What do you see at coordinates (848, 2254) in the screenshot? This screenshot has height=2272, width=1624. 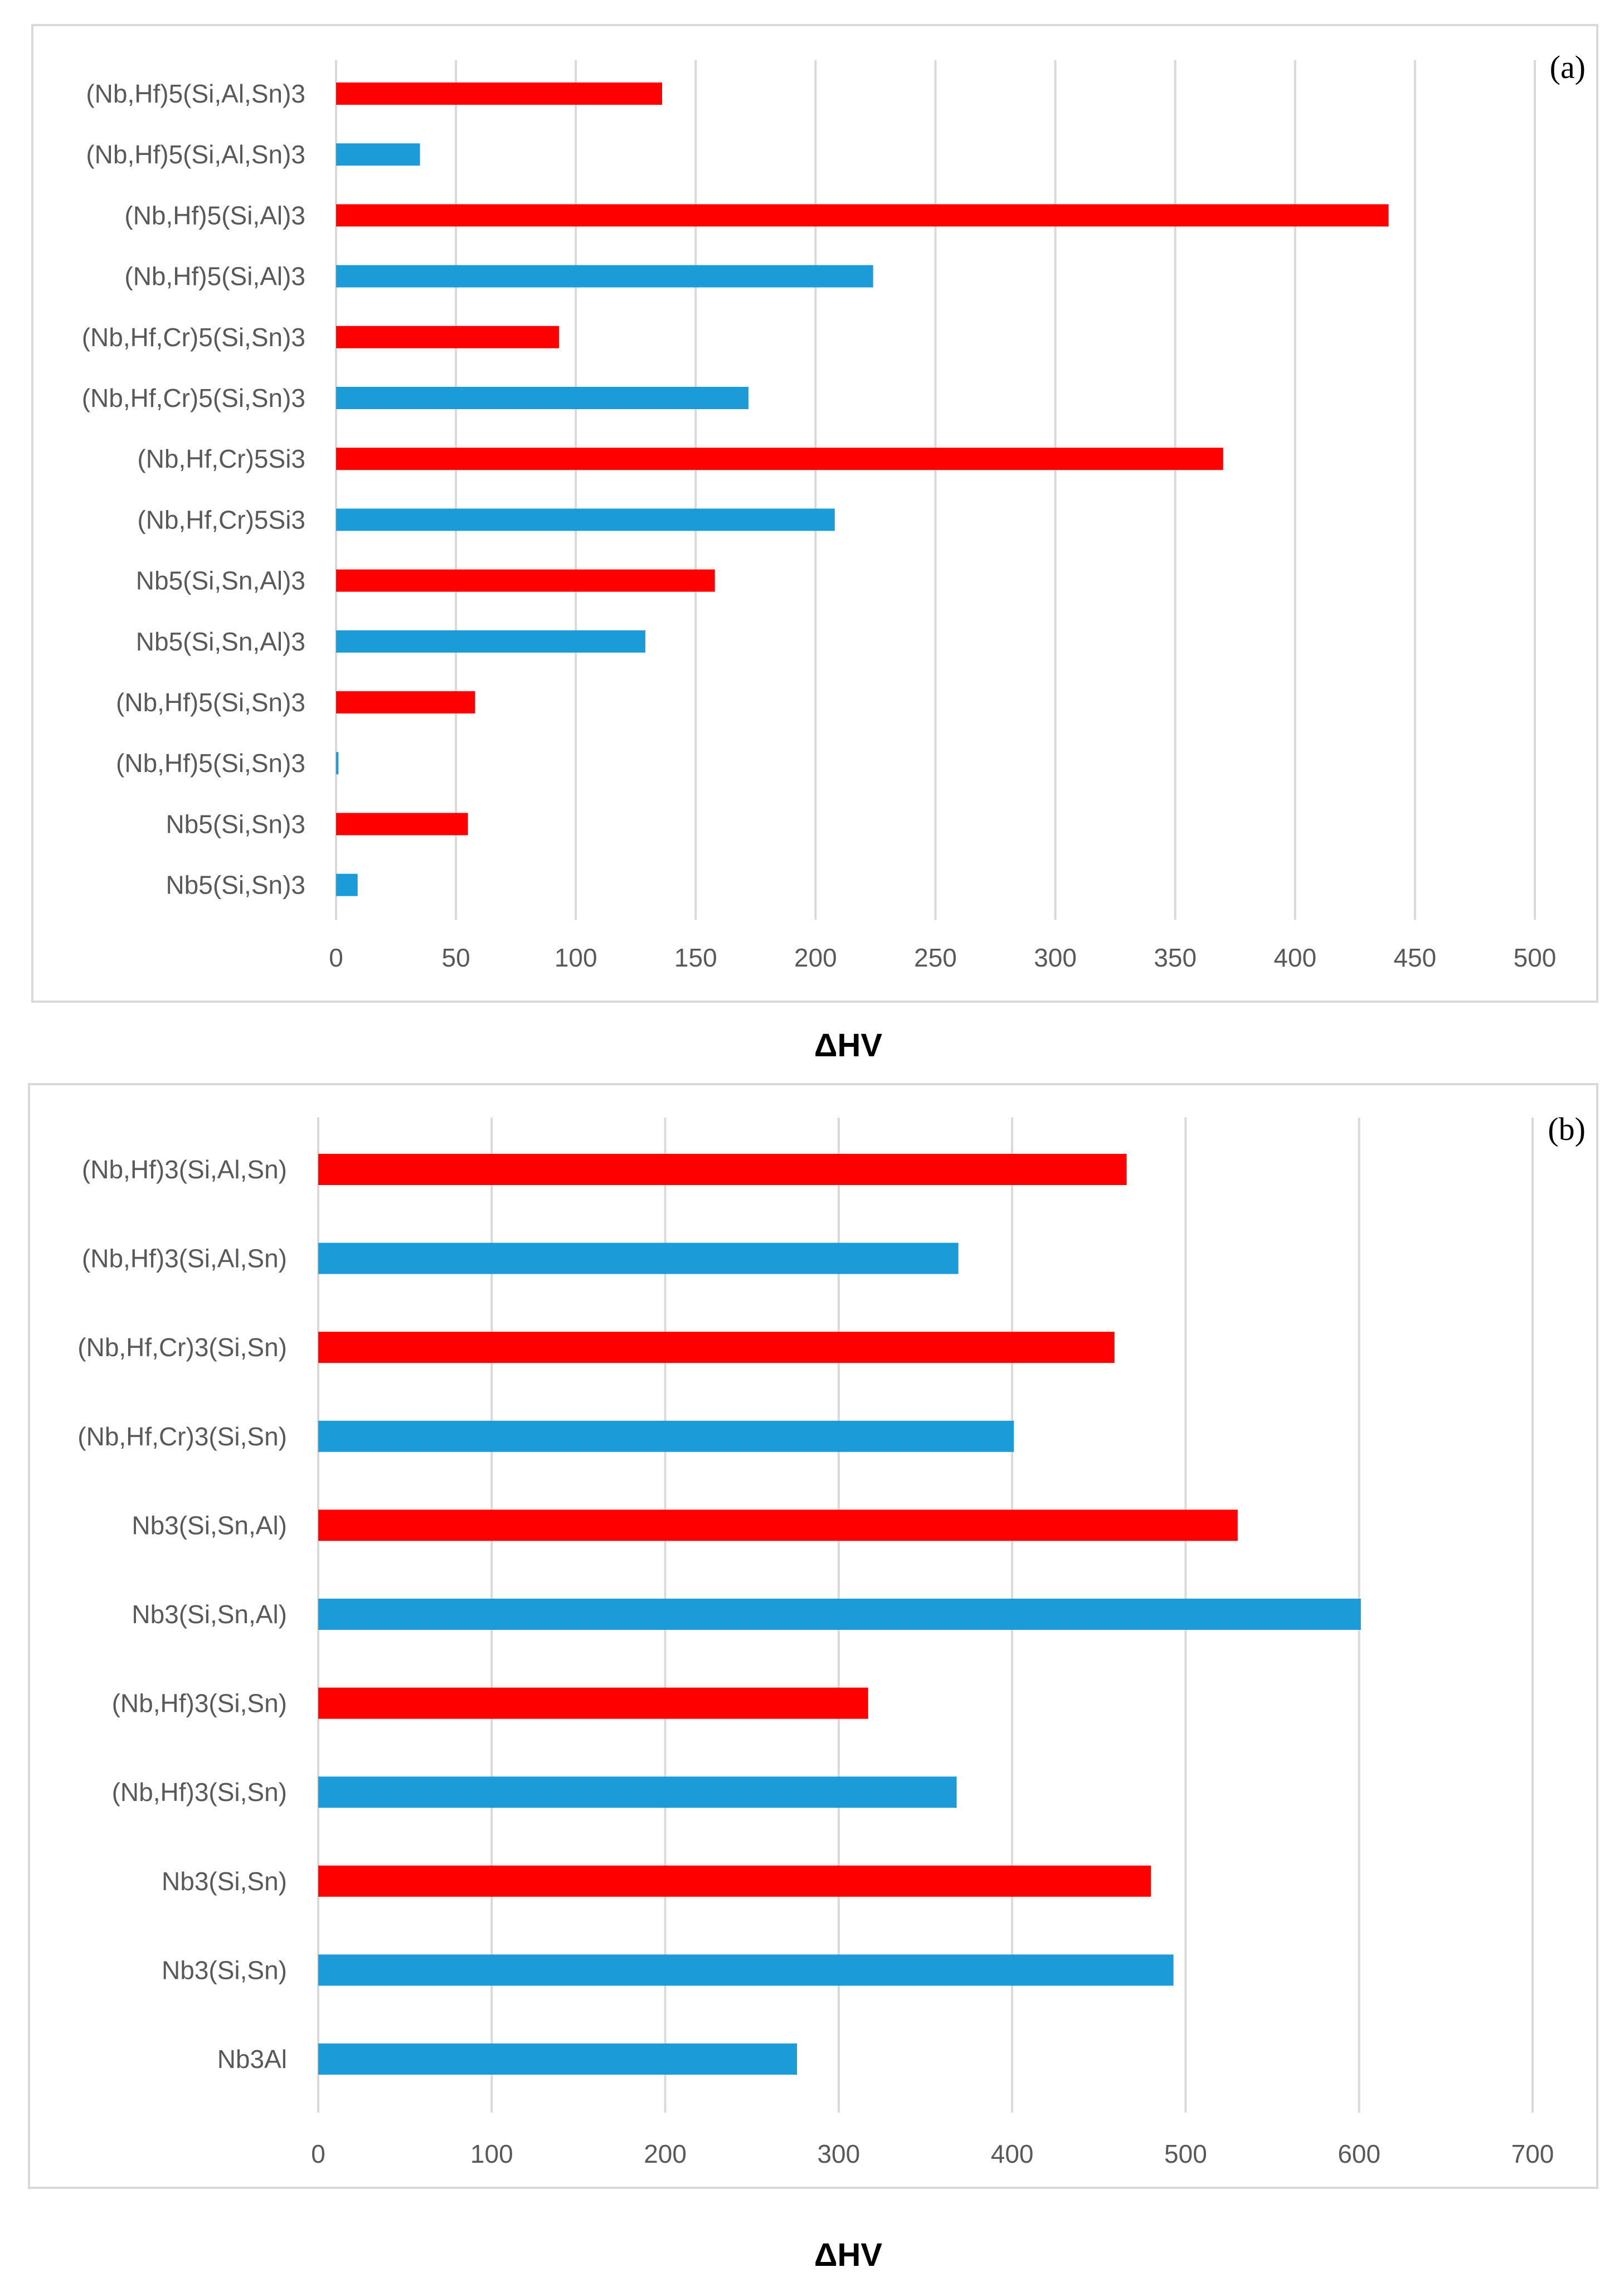 I see `panel-b-x-axis-title: ΔHV` at bounding box center [848, 2254].